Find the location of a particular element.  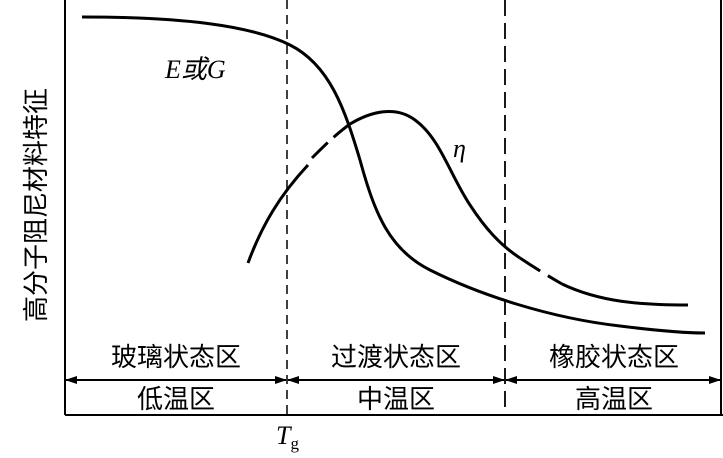

zone-temperature: 低温区 is located at coordinates (176, 400).